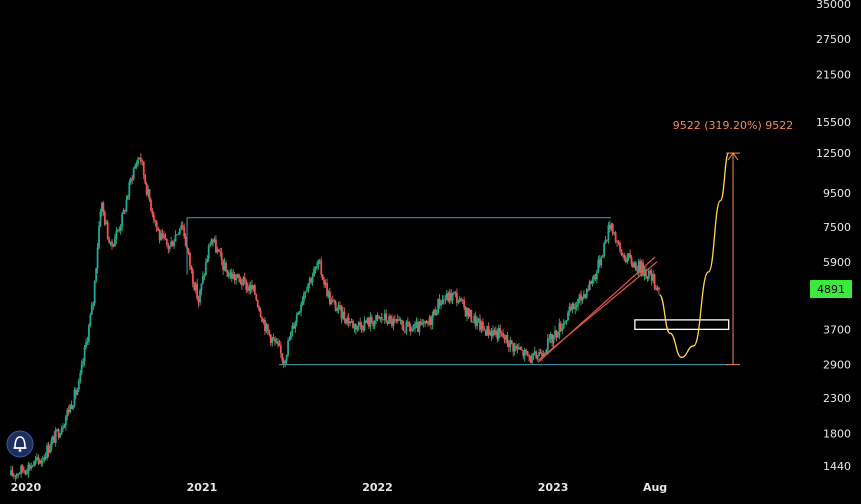 This screenshot has width=861, height=504. Describe the element at coordinates (833, 5) in the screenshot. I see `y-tick-label: 35000` at that location.